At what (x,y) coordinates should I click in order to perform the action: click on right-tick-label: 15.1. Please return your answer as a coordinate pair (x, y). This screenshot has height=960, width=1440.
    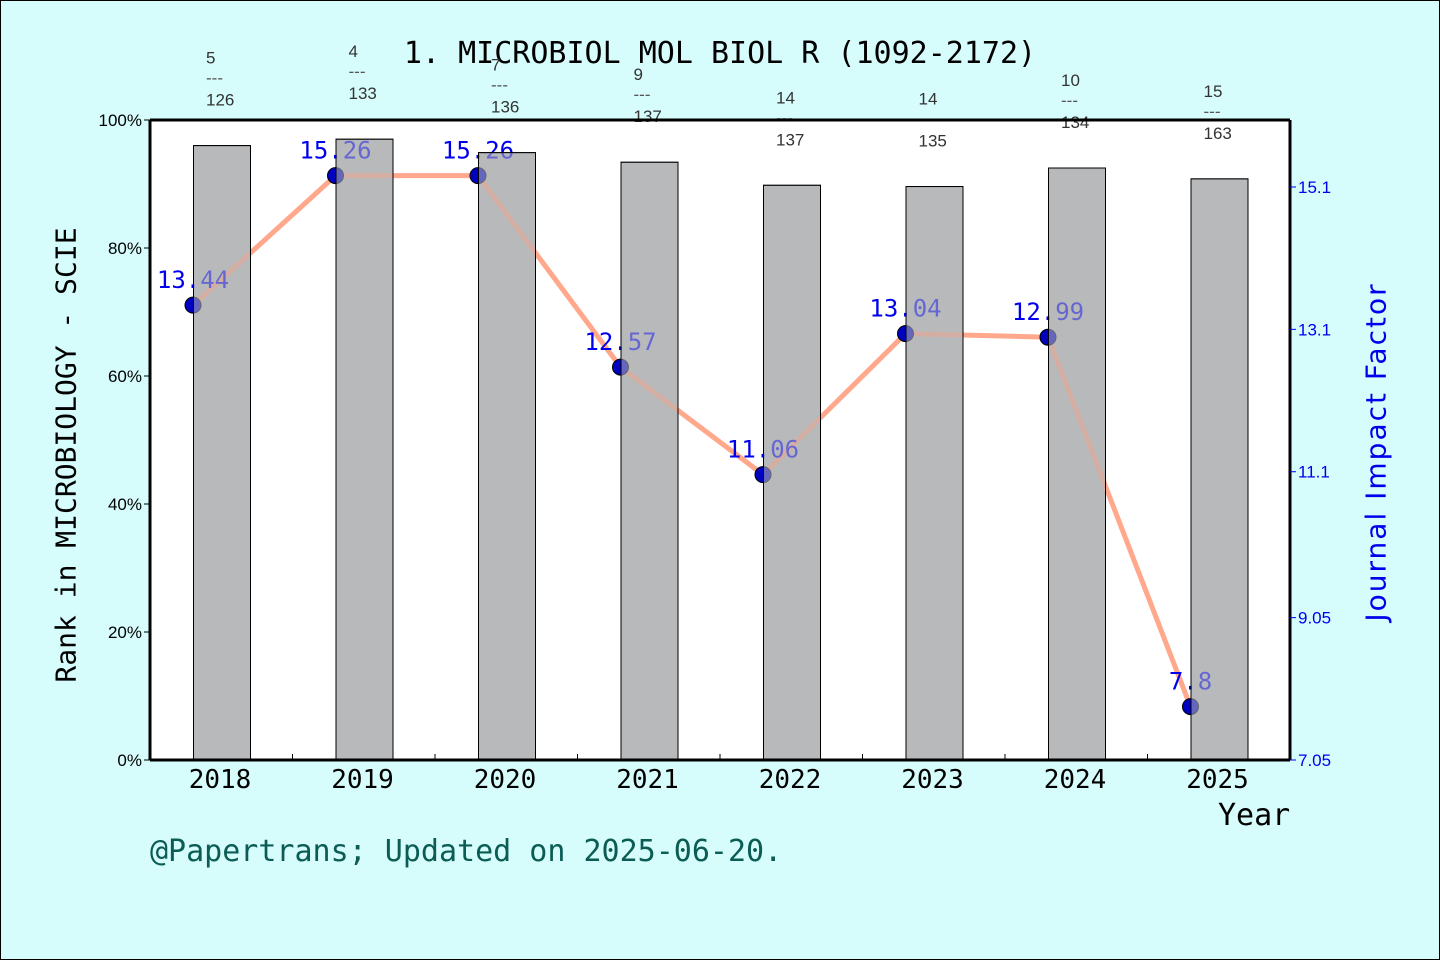
    Looking at the image, I should click on (1314, 187).